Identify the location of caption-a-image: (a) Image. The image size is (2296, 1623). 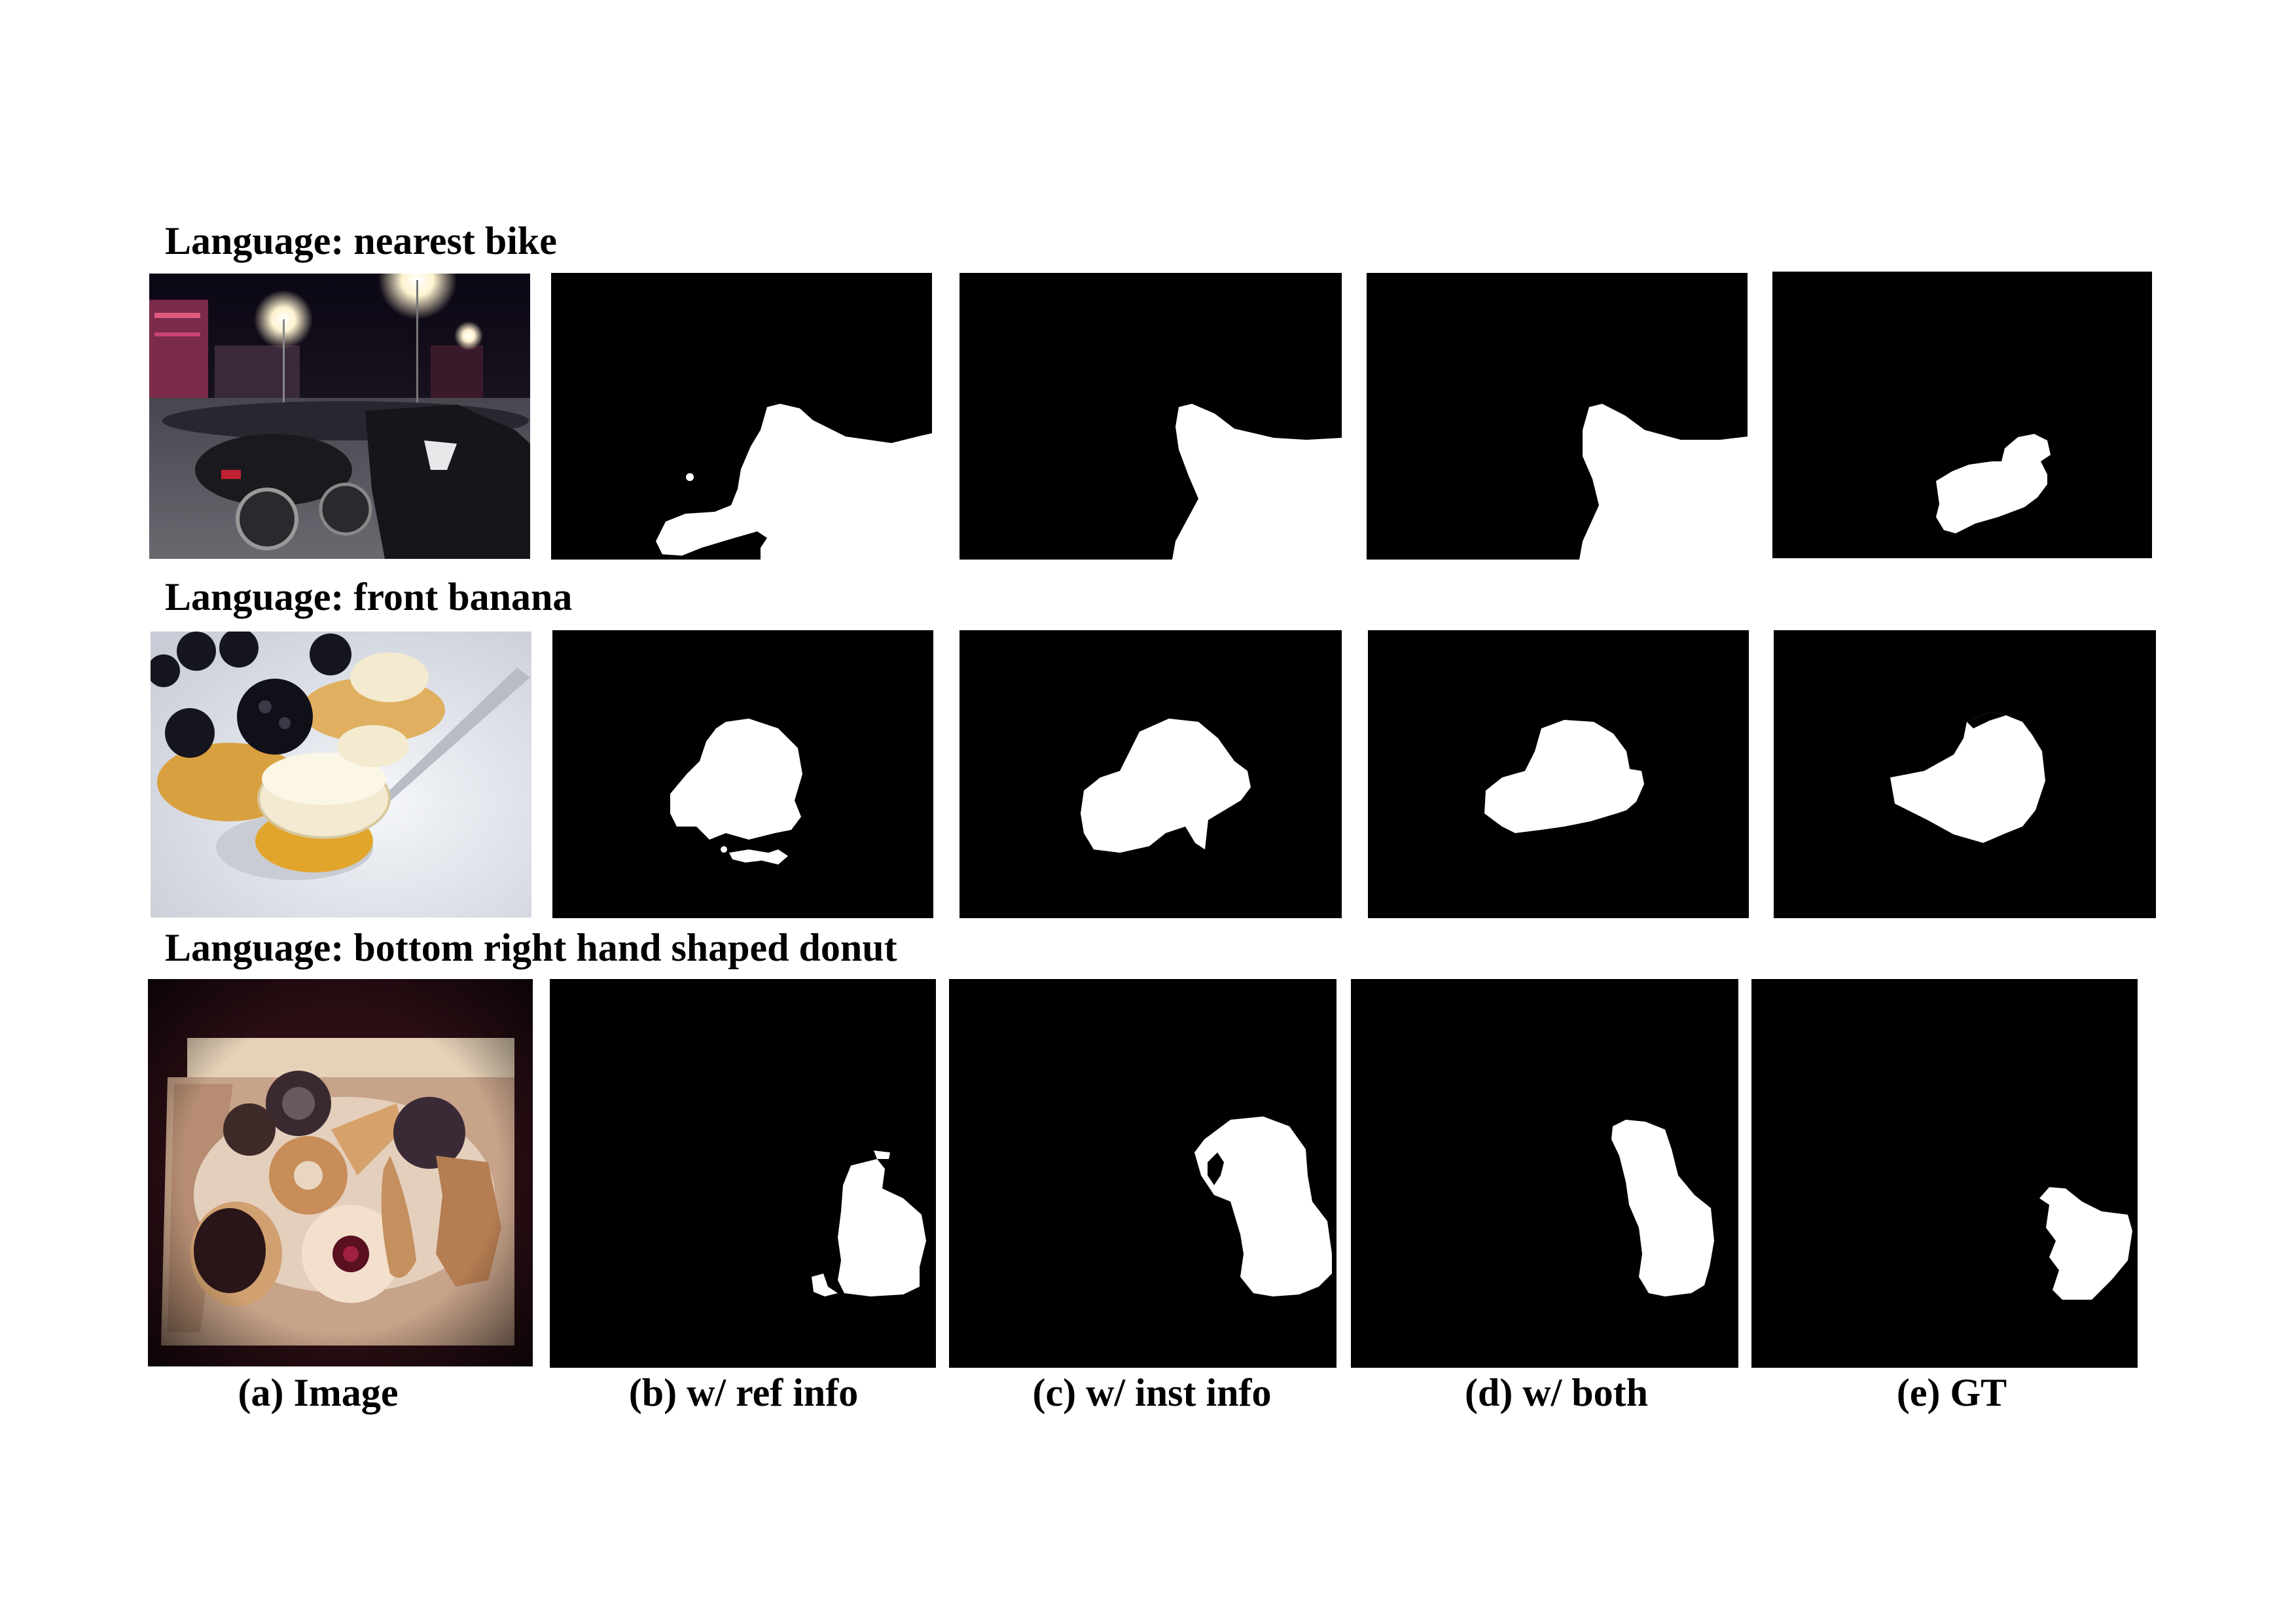
(318, 1392).